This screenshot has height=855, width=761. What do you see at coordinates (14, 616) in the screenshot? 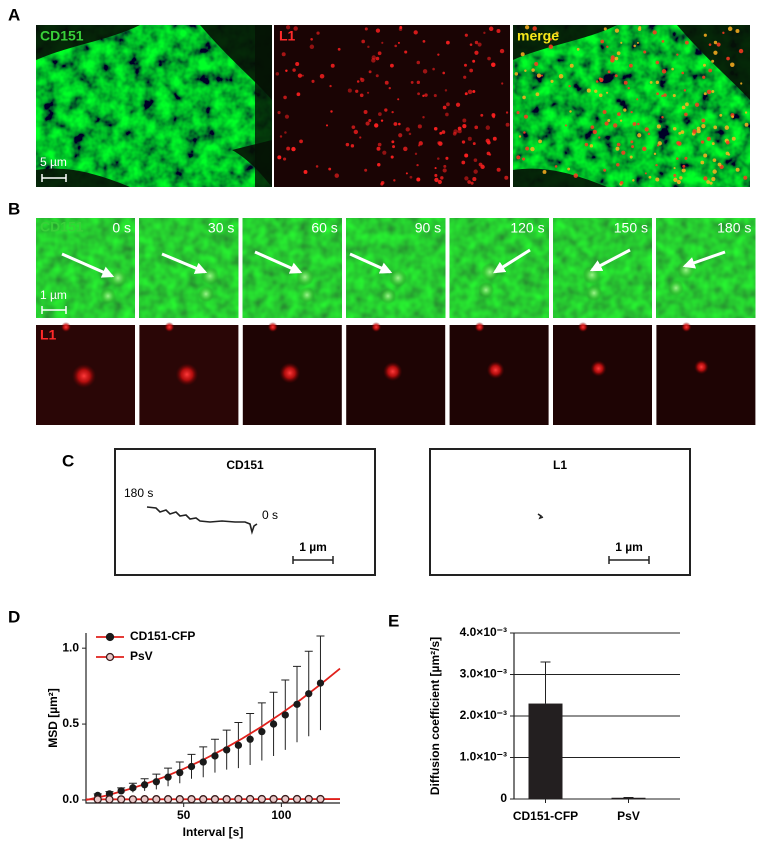
I see `panel-label: D` at bounding box center [14, 616].